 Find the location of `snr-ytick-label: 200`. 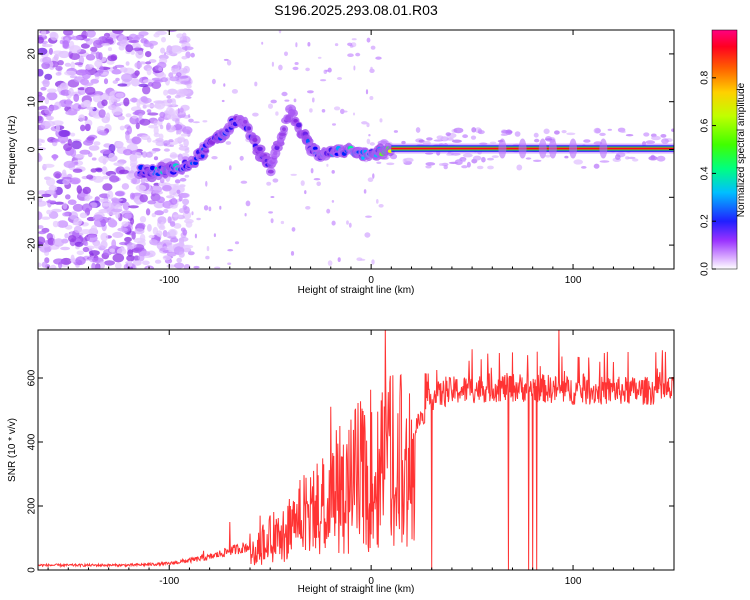

snr-ytick-label: 200 is located at coordinates (32, 505).